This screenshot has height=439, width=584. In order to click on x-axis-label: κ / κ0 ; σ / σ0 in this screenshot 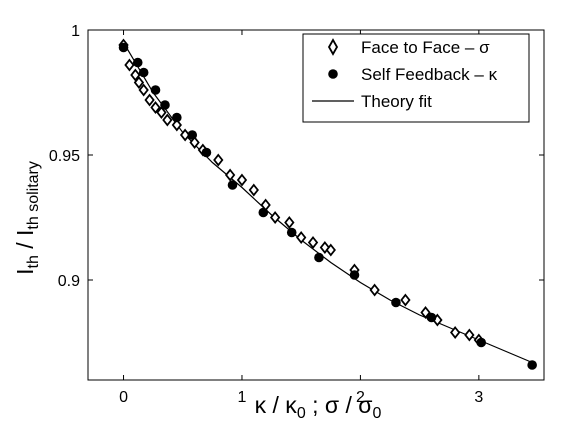, I will do `click(318, 407)`.